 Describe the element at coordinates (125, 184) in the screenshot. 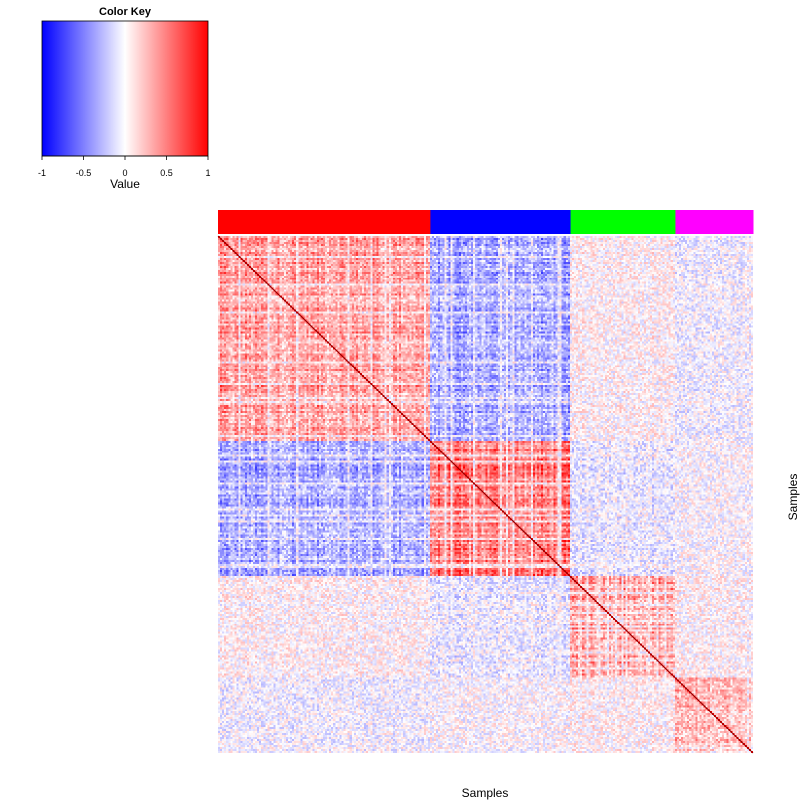

I see `color-key-axis-label: Value` at that location.